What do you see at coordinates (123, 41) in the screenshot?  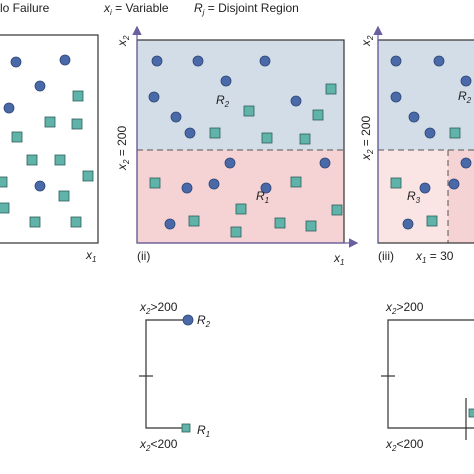 I see `panel-ii-y-axis-label: x2` at bounding box center [123, 41].